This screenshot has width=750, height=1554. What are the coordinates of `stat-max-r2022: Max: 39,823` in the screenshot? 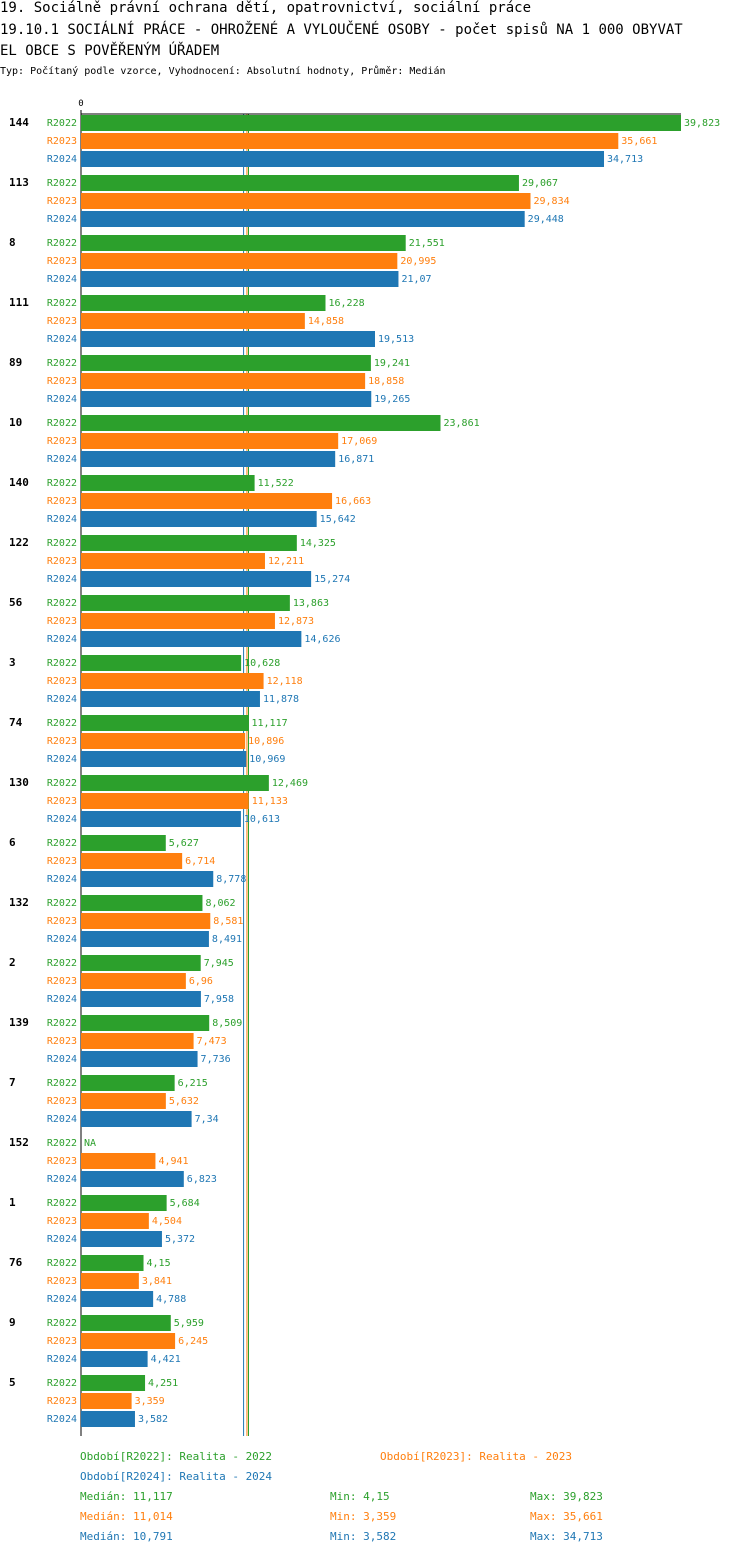 It's located at (566, 1496).